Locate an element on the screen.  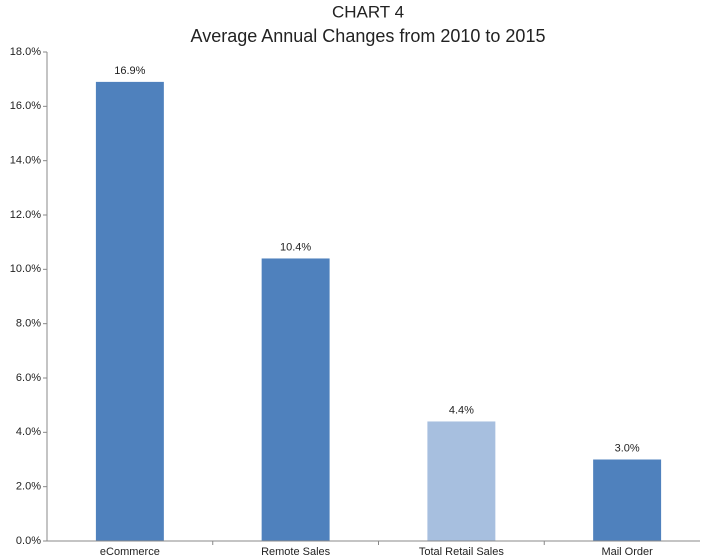
y-tick-label: 12.0% is located at coordinates (25, 215).